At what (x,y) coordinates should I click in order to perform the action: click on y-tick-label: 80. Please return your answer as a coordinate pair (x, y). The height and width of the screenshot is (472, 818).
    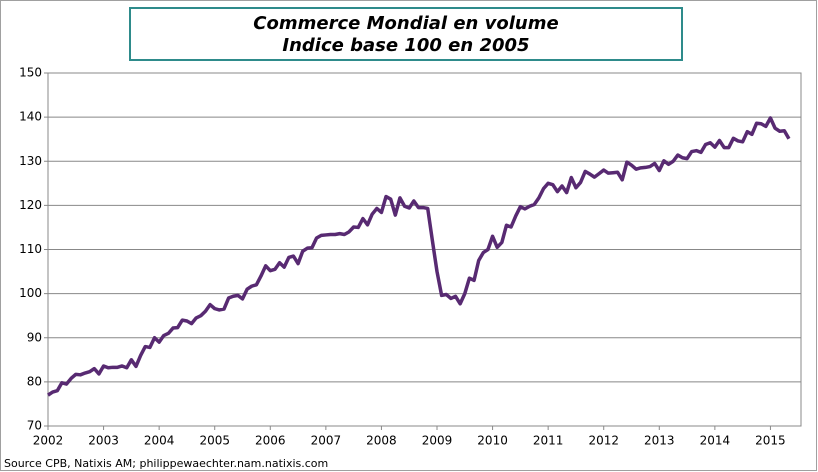
    Looking at the image, I should click on (34, 381).